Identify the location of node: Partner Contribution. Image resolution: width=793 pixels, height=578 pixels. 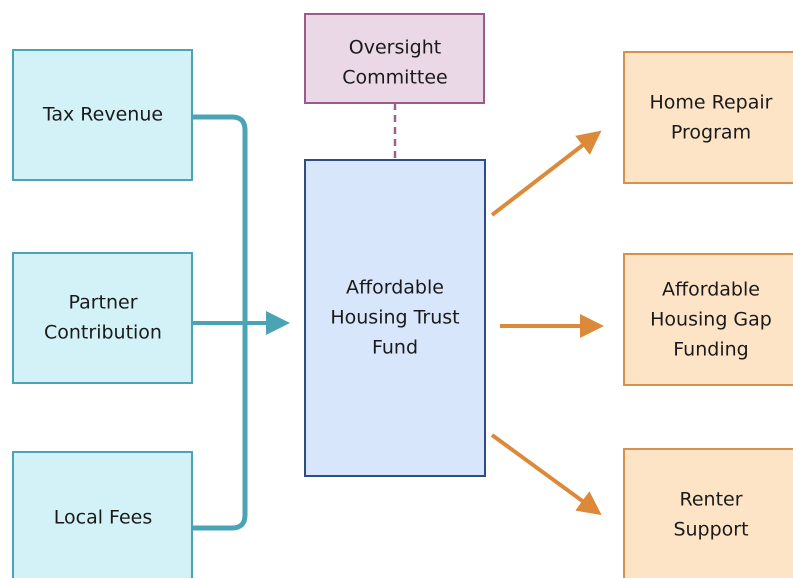
(102, 318).